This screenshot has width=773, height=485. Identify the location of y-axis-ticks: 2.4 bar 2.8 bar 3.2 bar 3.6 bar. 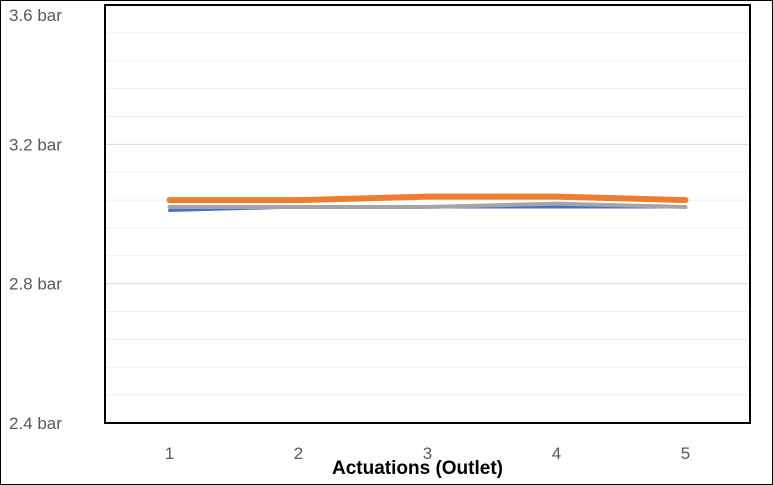
(35, 219).